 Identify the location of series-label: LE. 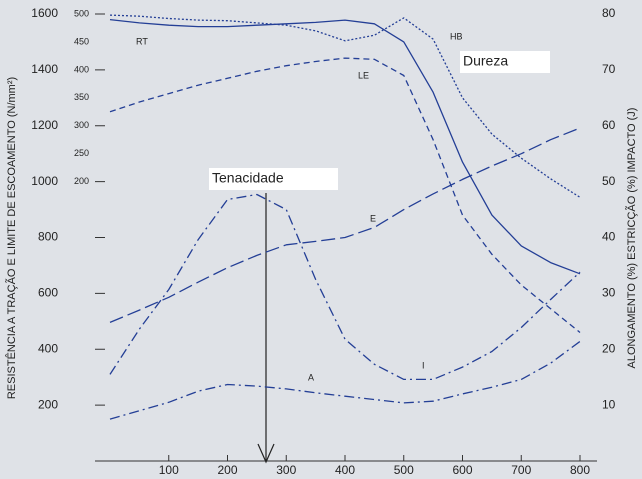
(363, 75).